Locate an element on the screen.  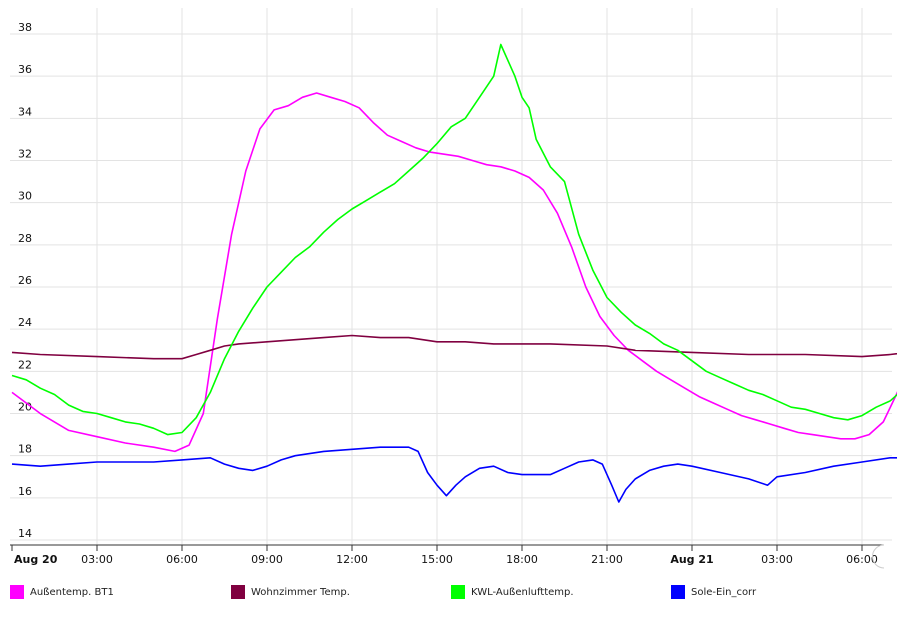
legend-label-wohnzimmer: Wohnzimmer Temp. is located at coordinates (300, 592).